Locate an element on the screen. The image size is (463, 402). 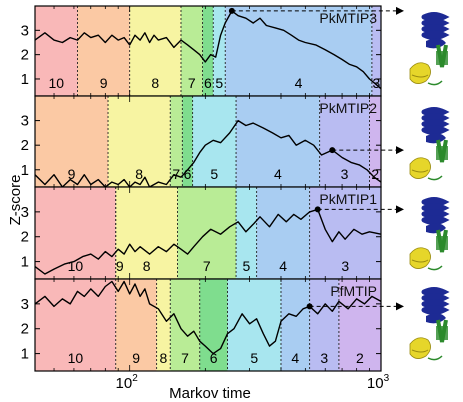
y-axis-title: Z-score is located at coordinates (15, 200).